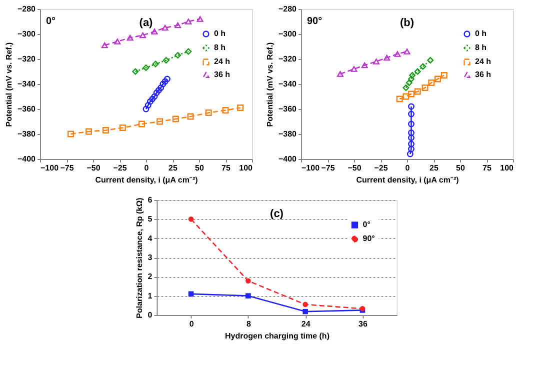  I want to click on x-tick-label: 24, so click(306, 324).